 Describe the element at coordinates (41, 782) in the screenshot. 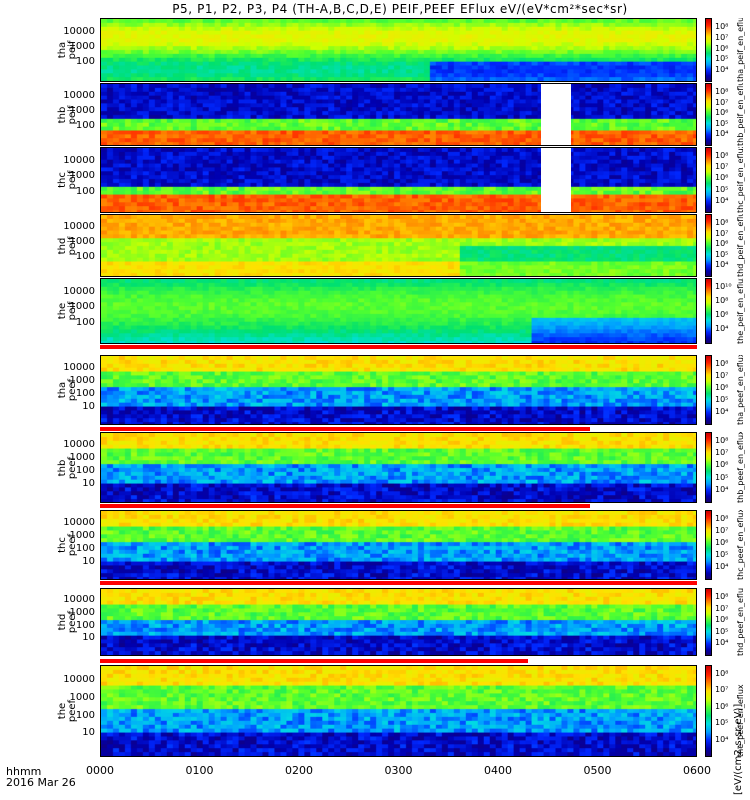

I see `x-axis-date: 2016 Mar 26` at that location.